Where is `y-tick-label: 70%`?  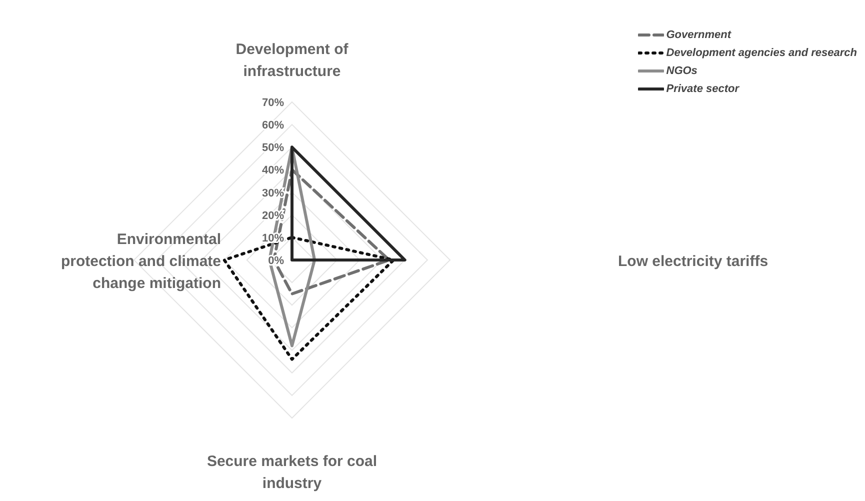
y-tick-label: 70% is located at coordinates (273, 103).